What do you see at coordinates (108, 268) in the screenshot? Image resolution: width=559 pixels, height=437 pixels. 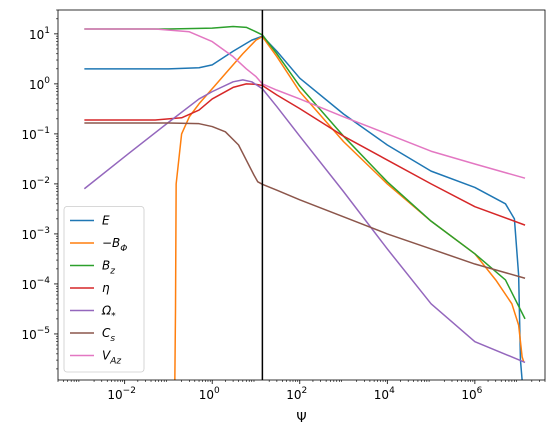 I see `legend-entry: Bz` at bounding box center [108, 268].